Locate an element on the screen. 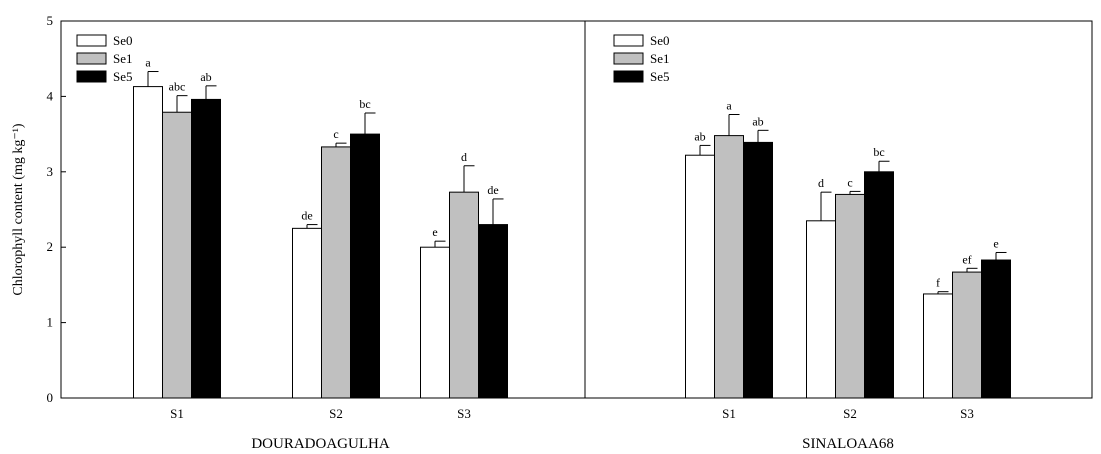 Image resolution: width=1101 pixels, height=454 pixels. y-tick-label: 2 is located at coordinates (50, 246).